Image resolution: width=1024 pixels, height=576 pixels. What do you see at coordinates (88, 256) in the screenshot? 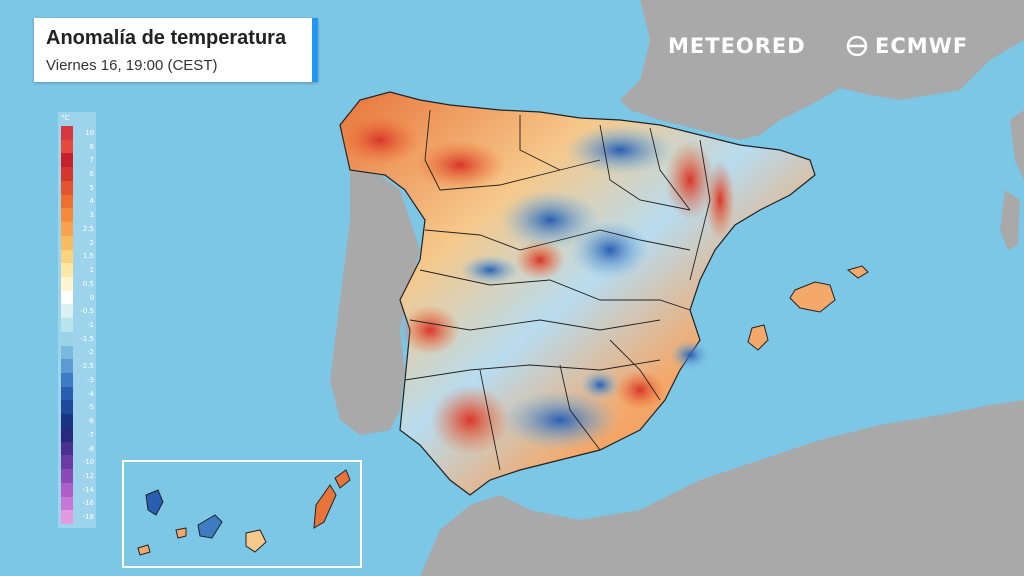
I see `legend-label: 1.5` at bounding box center [88, 256].